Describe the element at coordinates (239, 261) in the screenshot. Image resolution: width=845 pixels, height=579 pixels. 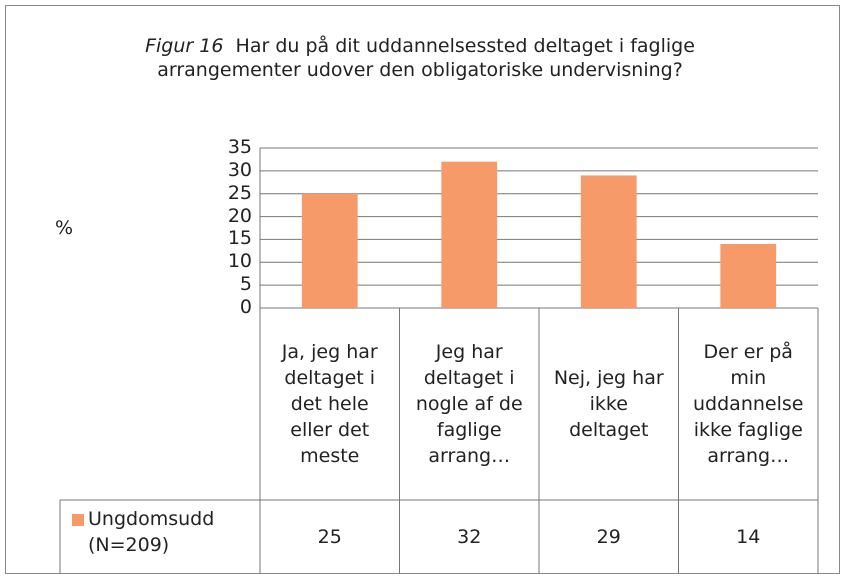
I see `y-tick-label: 10` at that location.